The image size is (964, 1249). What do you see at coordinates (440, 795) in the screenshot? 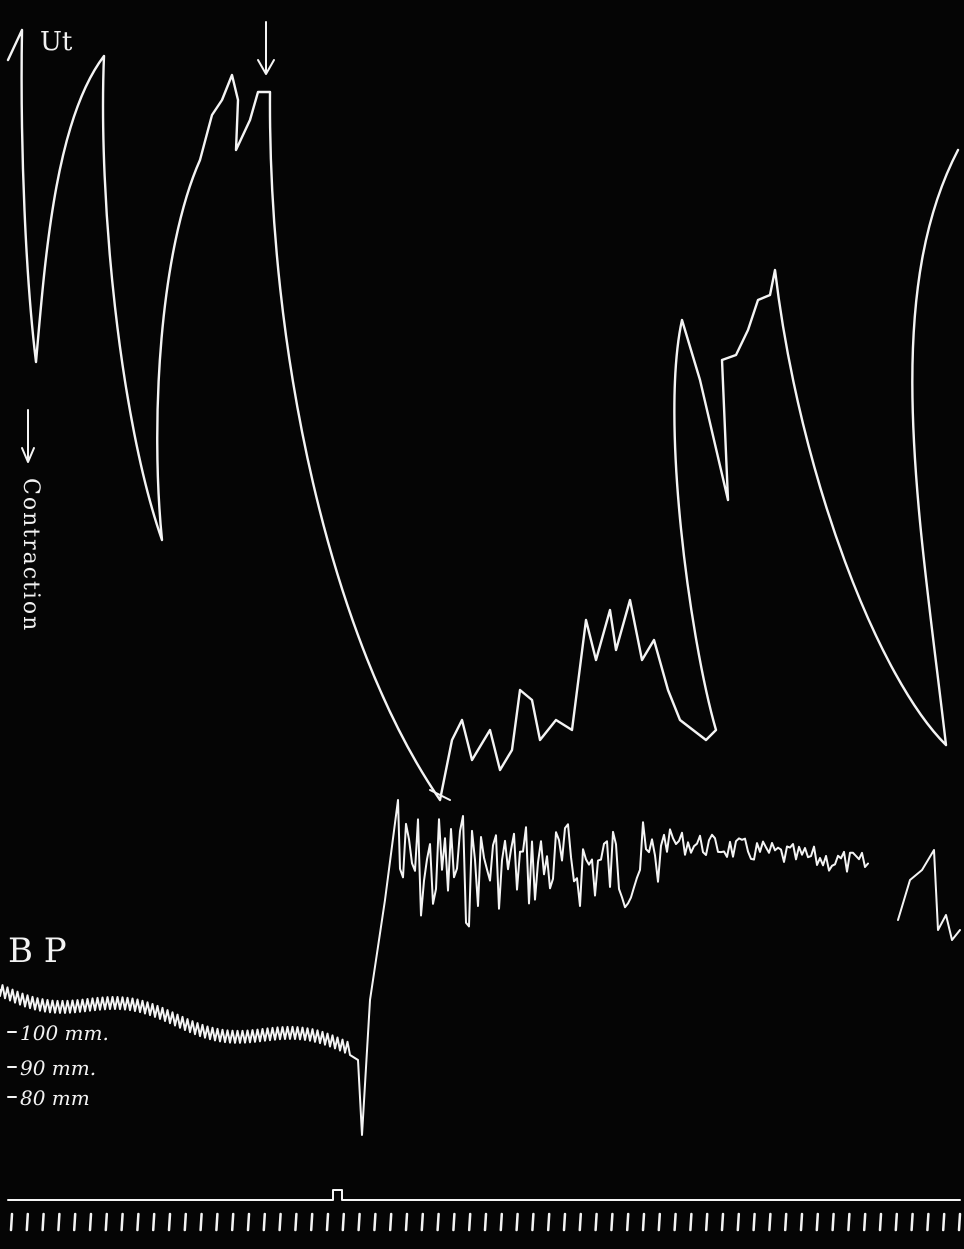
I see `trace-join` at bounding box center [440, 795].